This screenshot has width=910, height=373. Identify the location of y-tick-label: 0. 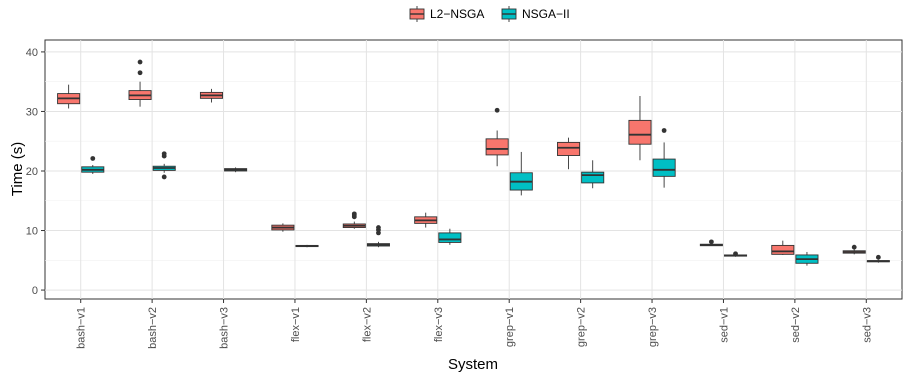
(35, 291).